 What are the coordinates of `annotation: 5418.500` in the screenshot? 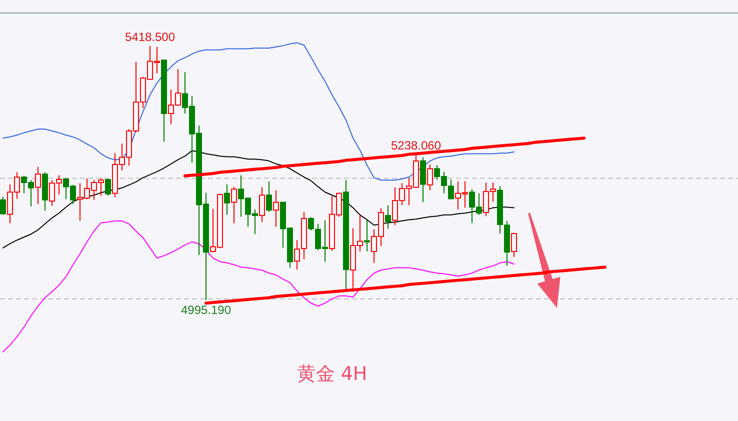 It's located at (150, 37).